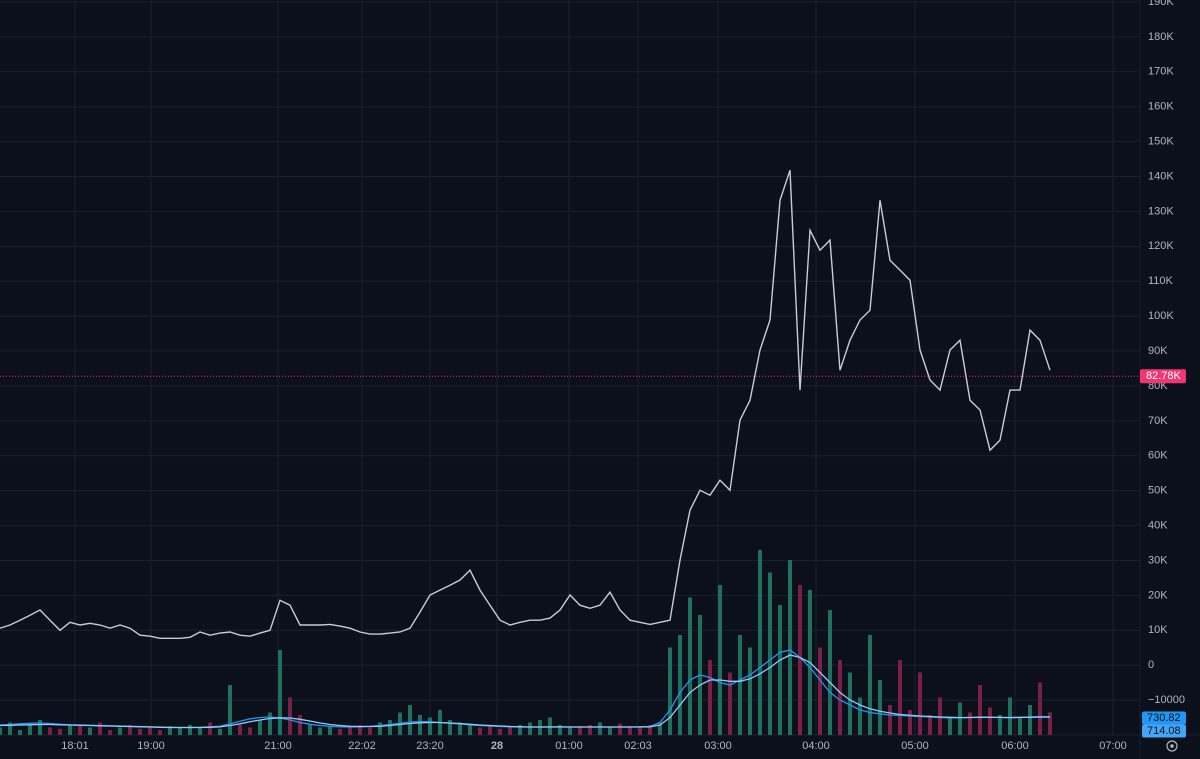 This screenshot has width=1200, height=759. What do you see at coordinates (1151, 665) in the screenshot?
I see `y-tick-label: 0` at bounding box center [1151, 665].